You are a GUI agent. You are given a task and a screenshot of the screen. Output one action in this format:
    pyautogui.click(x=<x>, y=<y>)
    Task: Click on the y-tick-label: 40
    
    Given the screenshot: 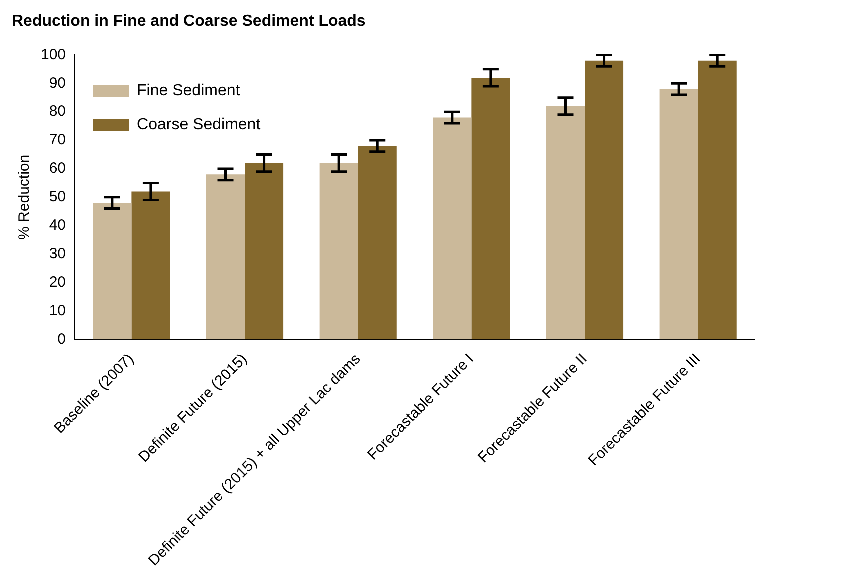 What is the action you would take?
    pyautogui.click(x=57, y=225)
    